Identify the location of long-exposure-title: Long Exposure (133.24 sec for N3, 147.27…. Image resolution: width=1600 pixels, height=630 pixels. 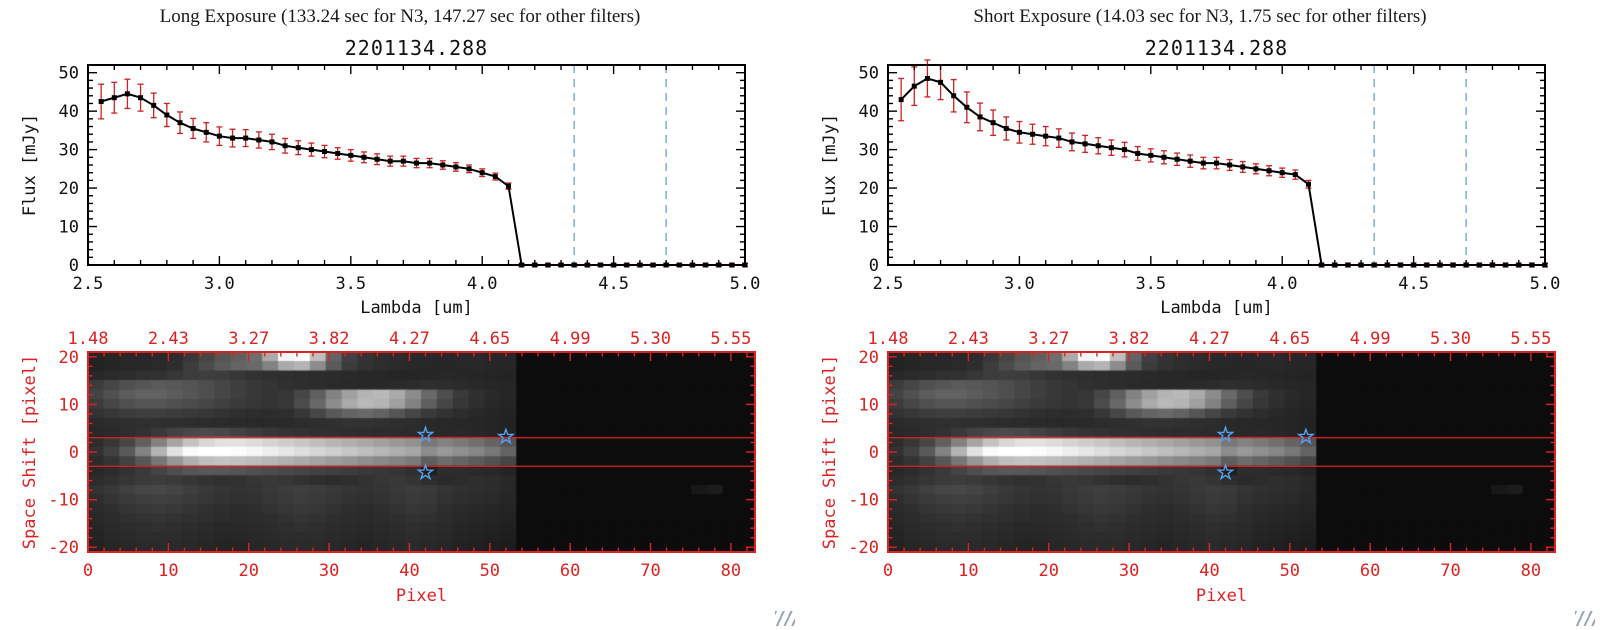
(400, 16).